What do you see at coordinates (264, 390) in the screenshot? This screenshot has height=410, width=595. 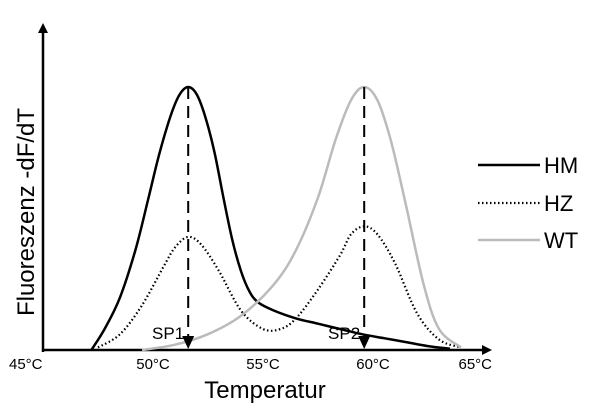 I see `x-axis-label: Temperatur` at bounding box center [264, 390].